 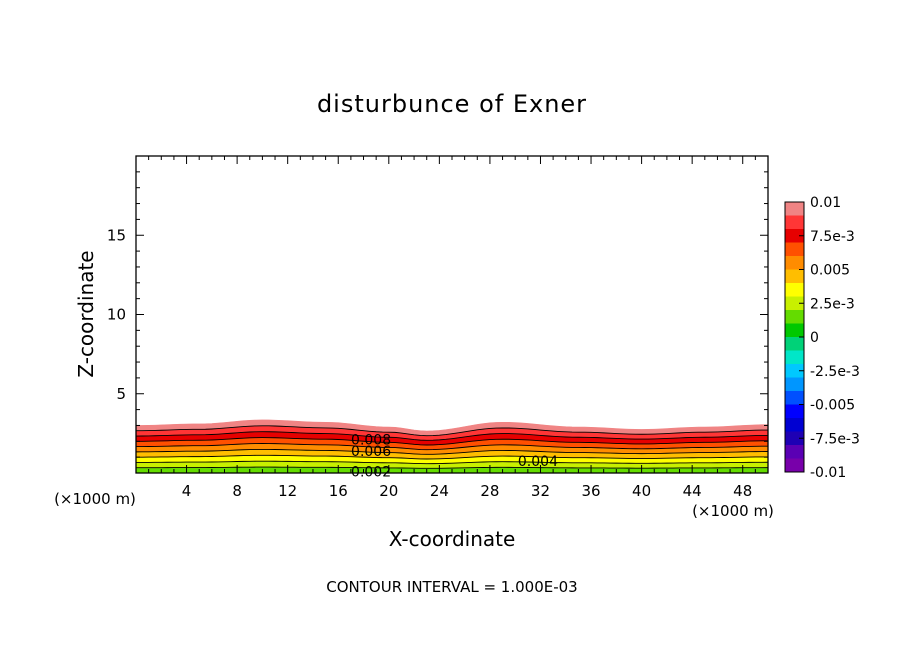 I want to click on x-tick-label: 12, so click(x=287, y=491).